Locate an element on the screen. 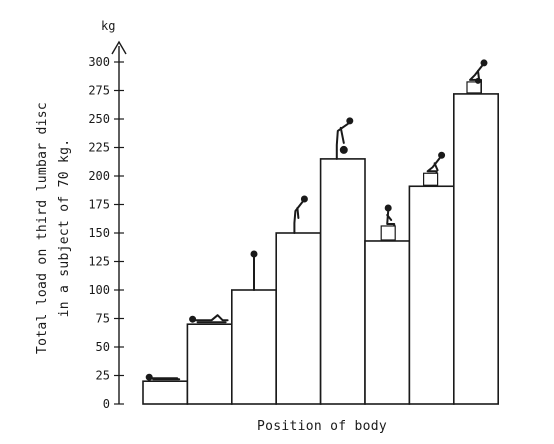 The height and width of the screenshot is (444, 554). y-tick-label: 150 is located at coordinates (99, 233).